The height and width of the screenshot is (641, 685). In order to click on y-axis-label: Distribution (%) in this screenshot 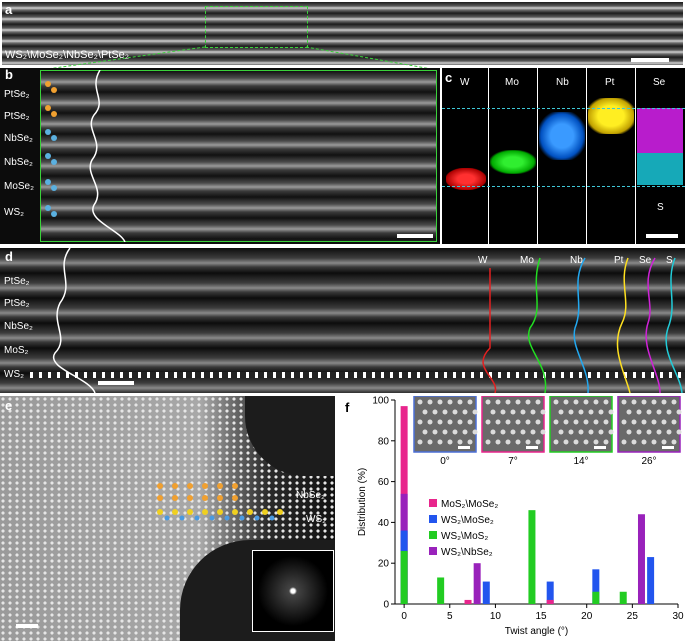, I will do `click(362, 502)`.